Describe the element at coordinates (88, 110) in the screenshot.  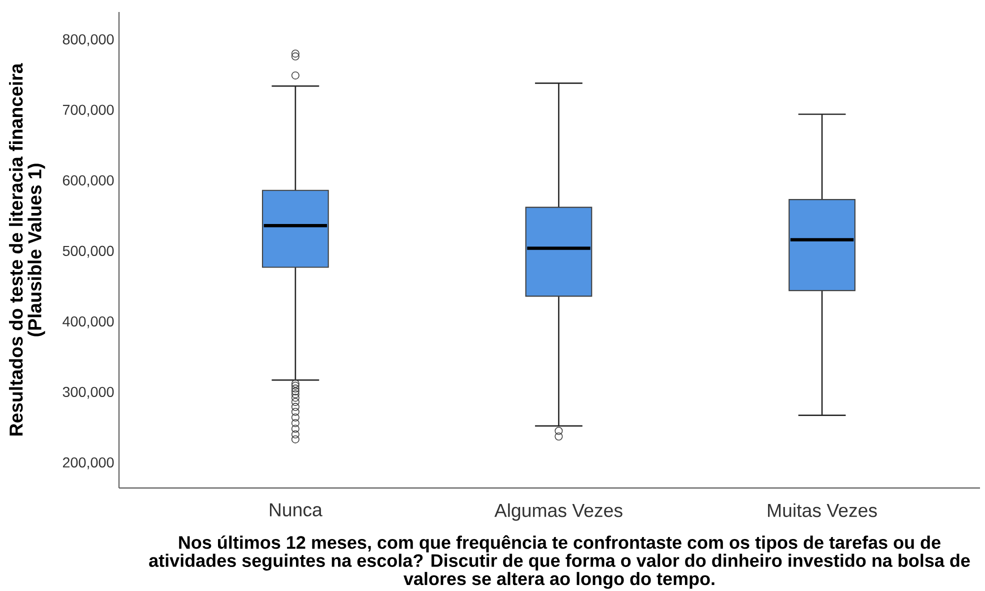
I see `y-tick-label: 700,000` at that location.